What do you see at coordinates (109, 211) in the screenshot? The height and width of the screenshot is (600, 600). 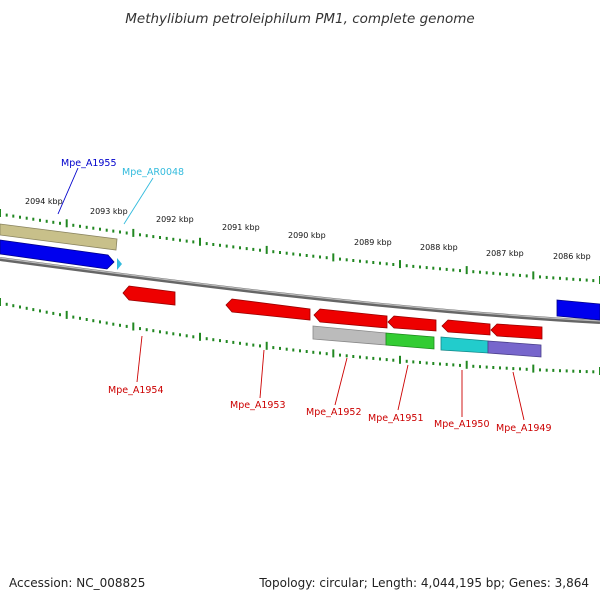 I see `tick-label-2093: 2093 kbp` at bounding box center [109, 211].